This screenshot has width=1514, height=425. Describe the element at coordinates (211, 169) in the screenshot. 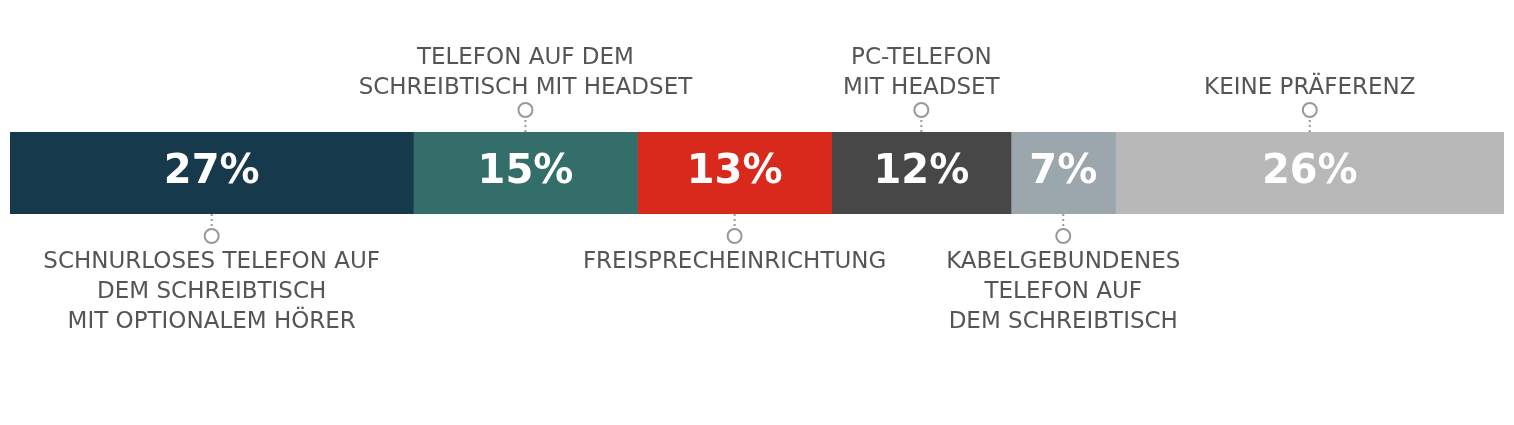

I see `data-label: 27%` at that location.